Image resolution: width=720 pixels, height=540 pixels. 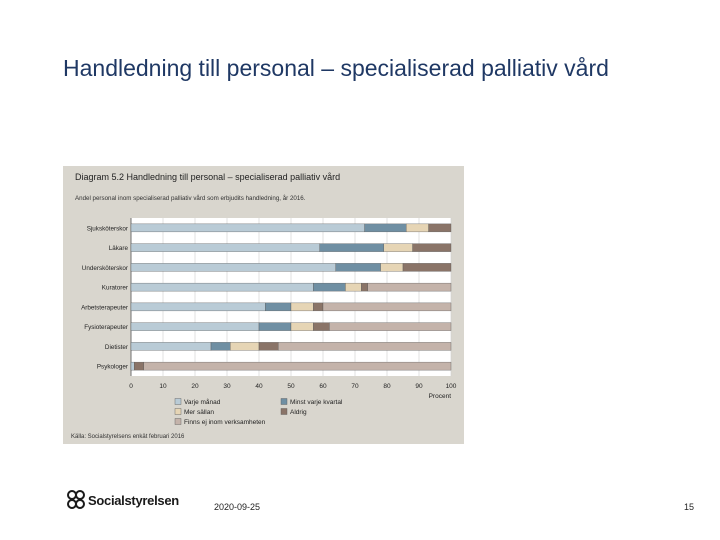 I want to click on x-tick-label: 10, so click(x=163, y=386).